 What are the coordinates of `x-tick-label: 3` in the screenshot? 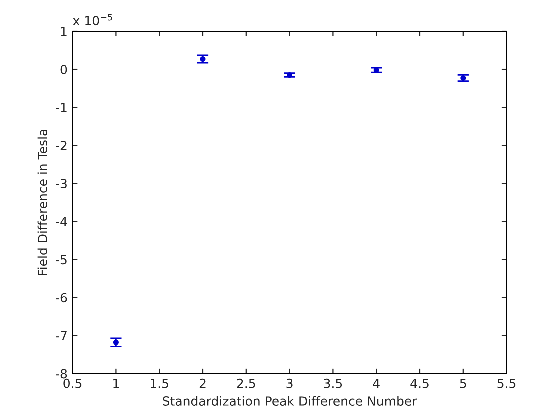 It's located at (289, 383).